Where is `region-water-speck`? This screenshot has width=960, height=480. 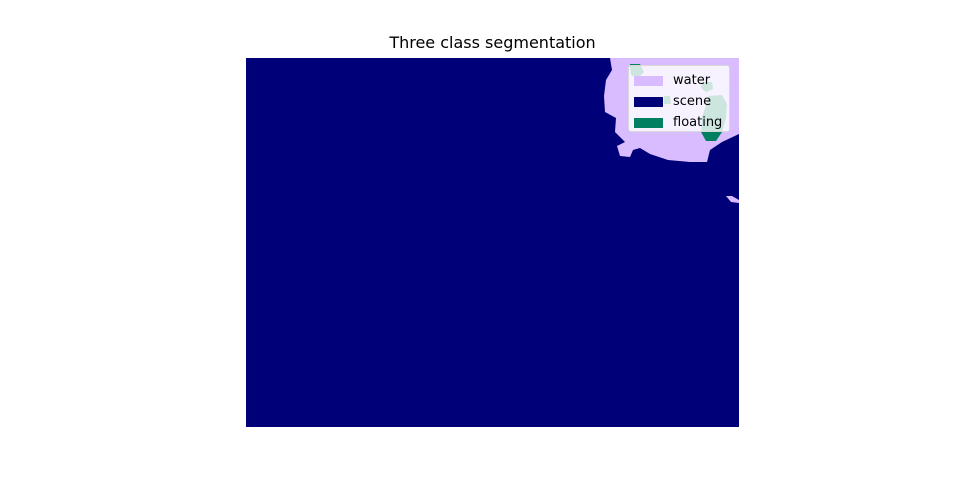
region-water-speck is located at coordinates (732, 199).